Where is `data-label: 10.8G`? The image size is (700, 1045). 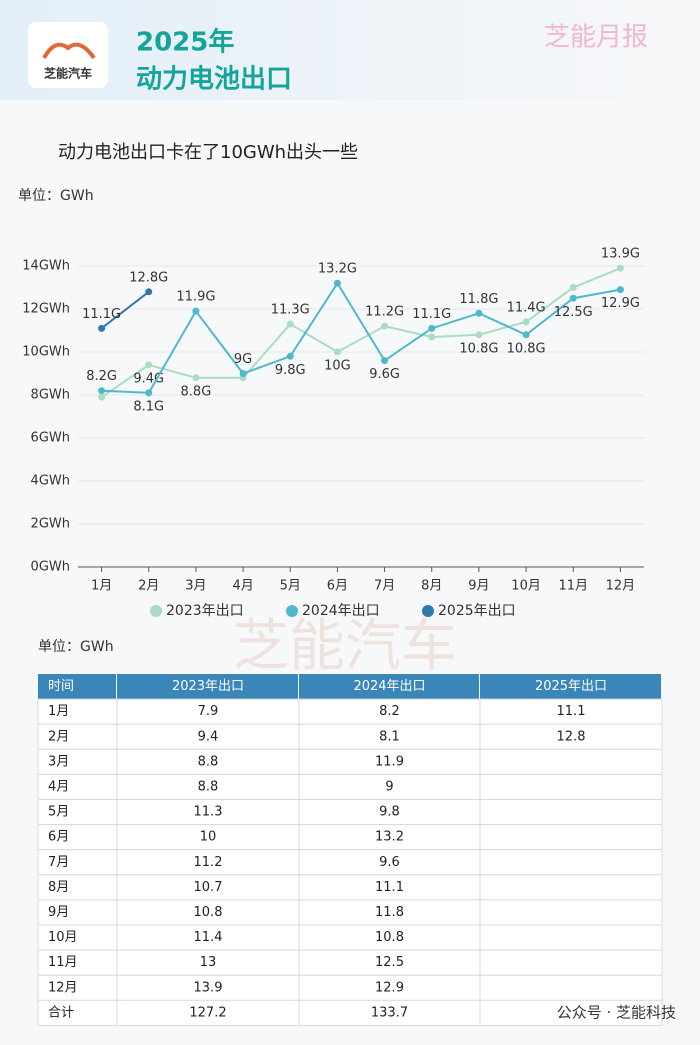
data-label: 10.8G is located at coordinates (478, 348).